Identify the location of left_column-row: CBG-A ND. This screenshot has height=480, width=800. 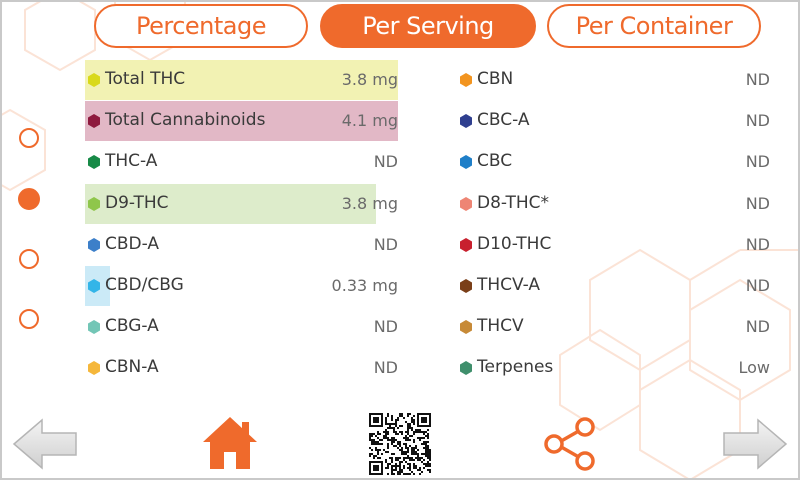
(241, 327).